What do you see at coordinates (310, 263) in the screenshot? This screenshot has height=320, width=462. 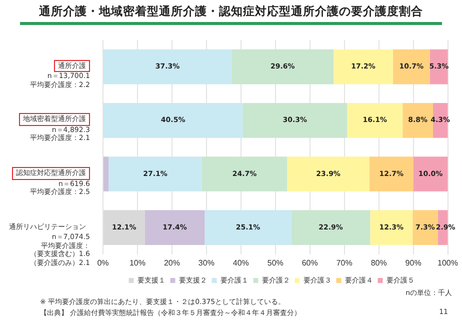 I see `x-tick-label: 60%` at bounding box center [310, 263].